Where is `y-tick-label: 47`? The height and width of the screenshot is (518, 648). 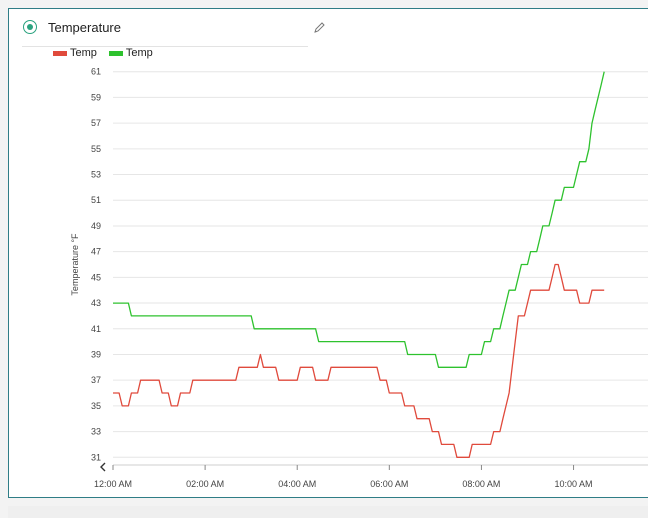
y-tick-label: 47 is located at coordinates (96, 252).